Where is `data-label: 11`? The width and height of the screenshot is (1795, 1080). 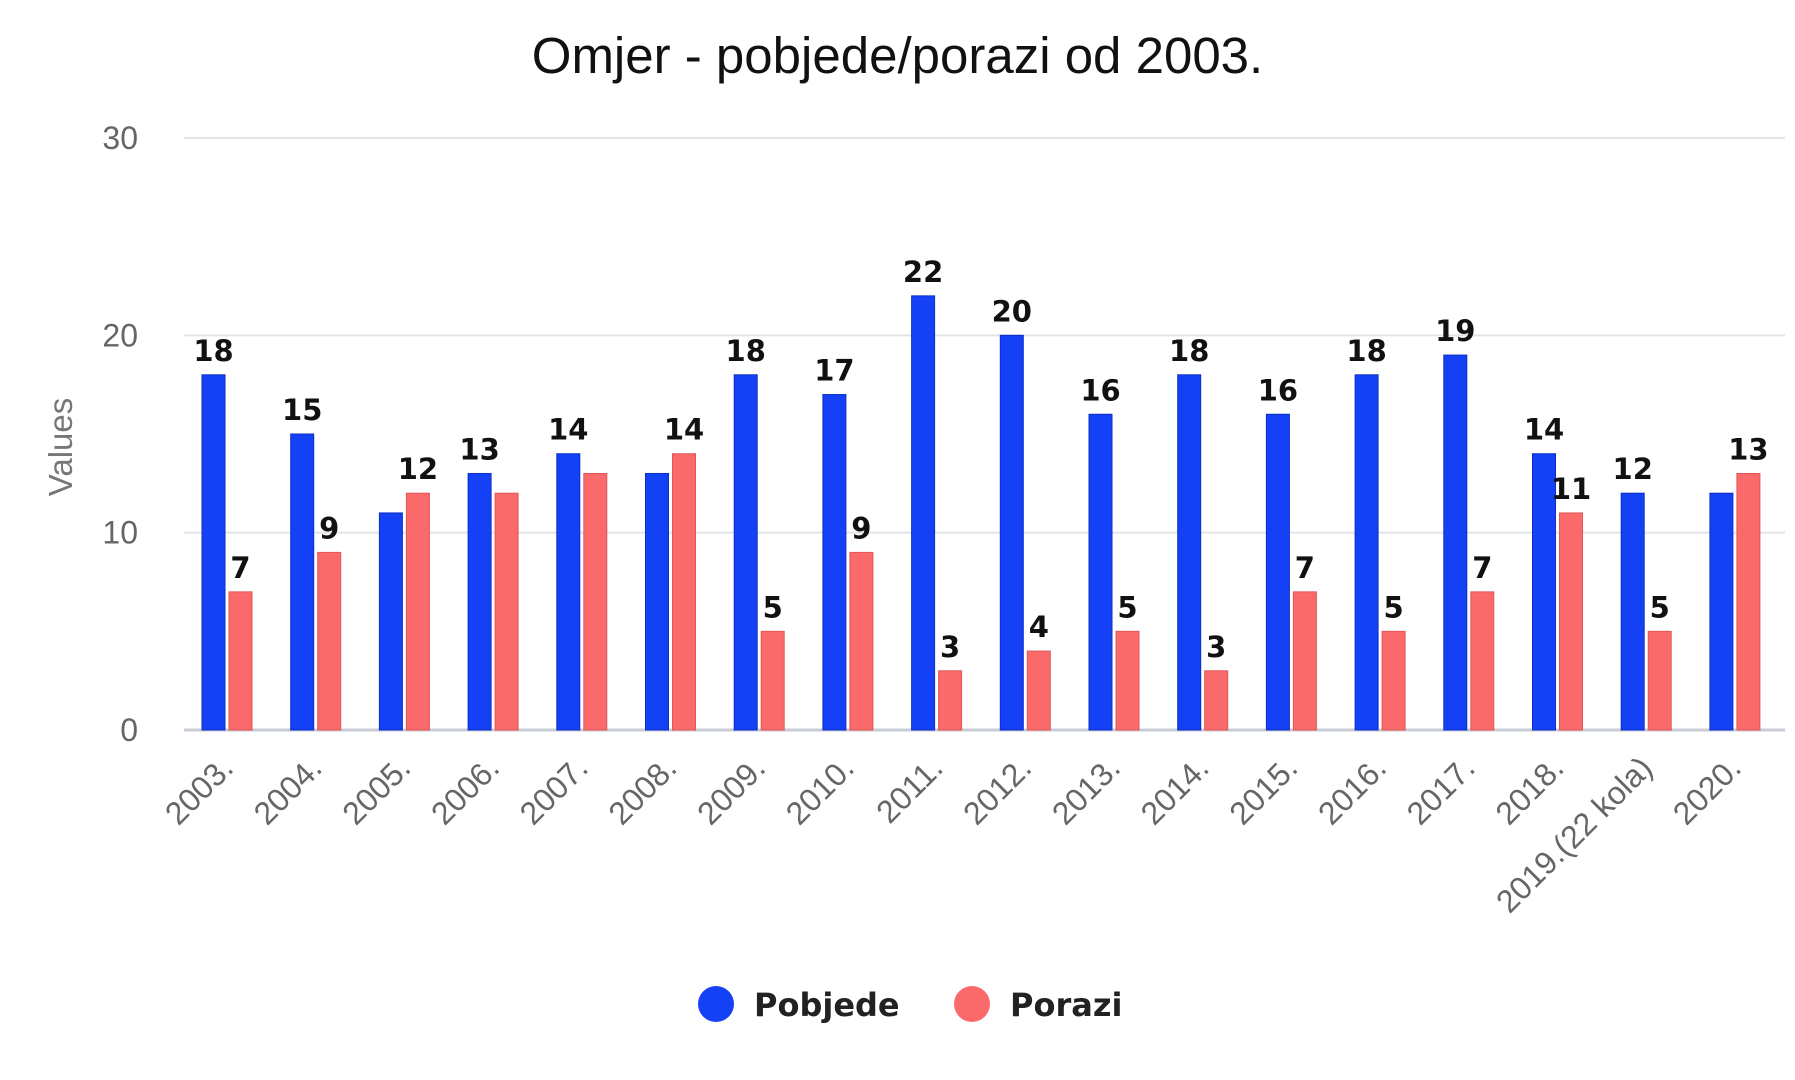
data-label: 11 is located at coordinates (1571, 489).